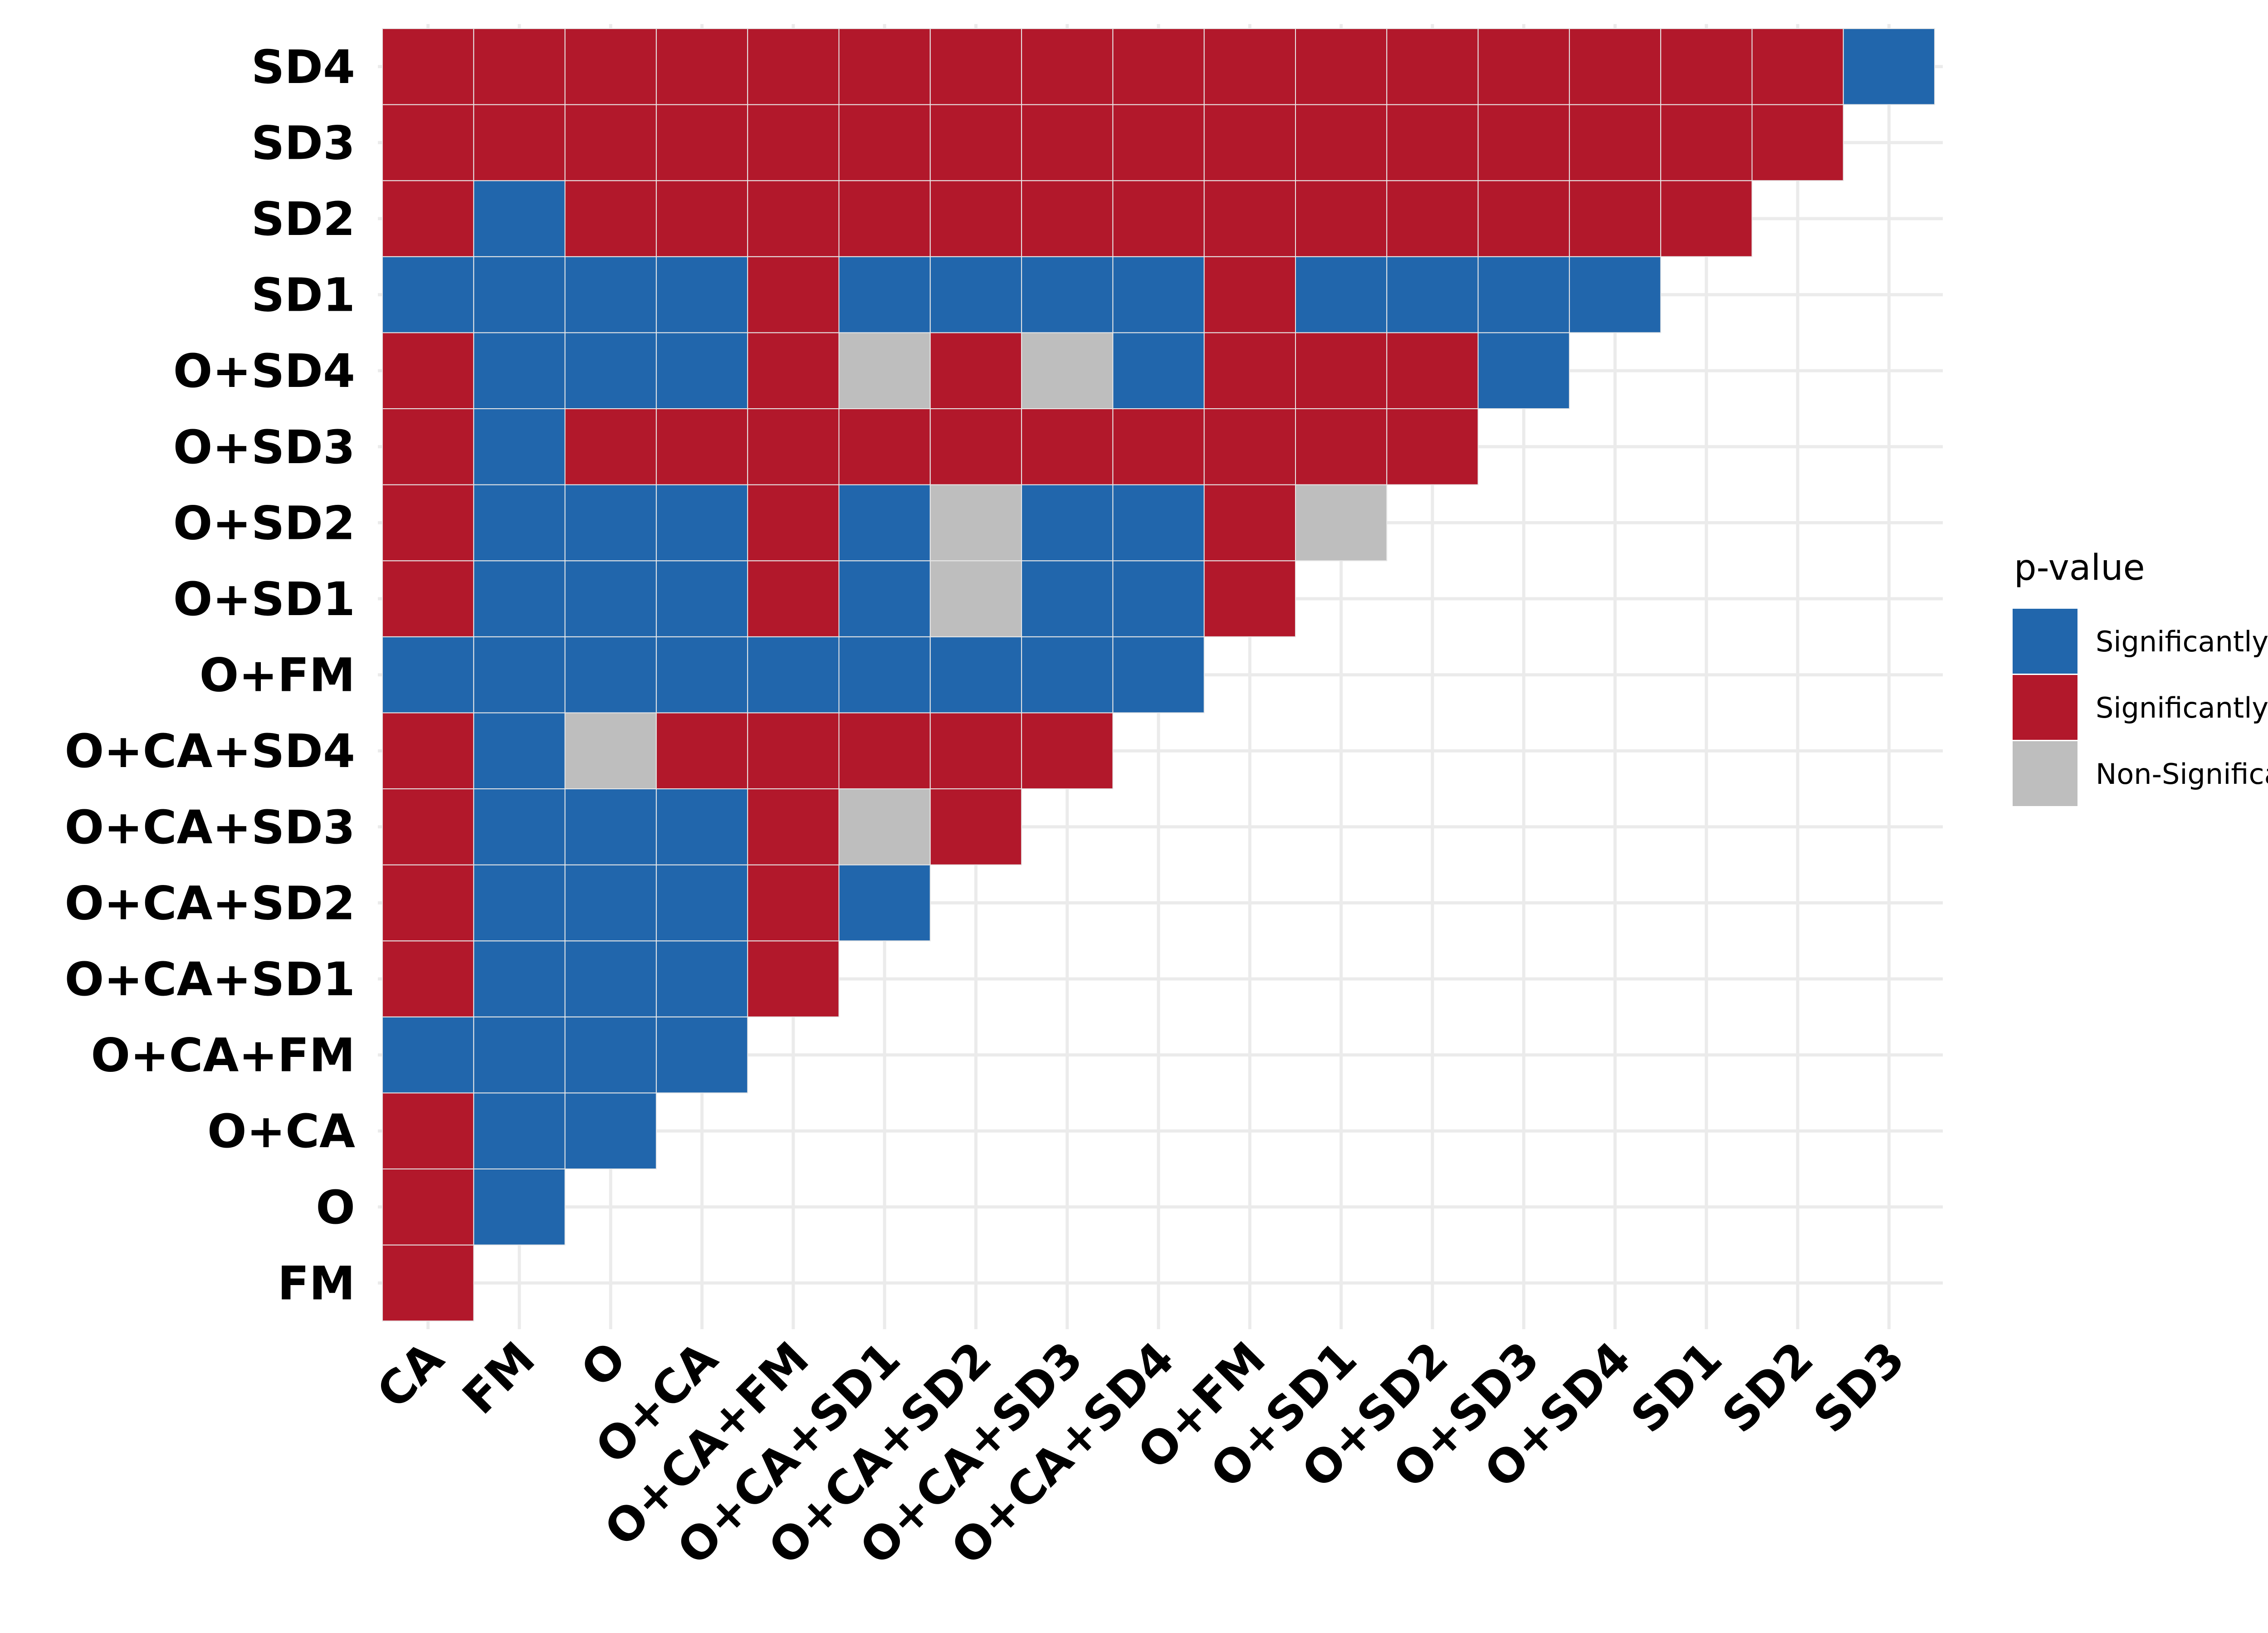 Image resolution: width=2268 pixels, height=1633 pixels. Describe the element at coordinates (2045, 641) in the screenshot. I see `legend-swatch` at that location.